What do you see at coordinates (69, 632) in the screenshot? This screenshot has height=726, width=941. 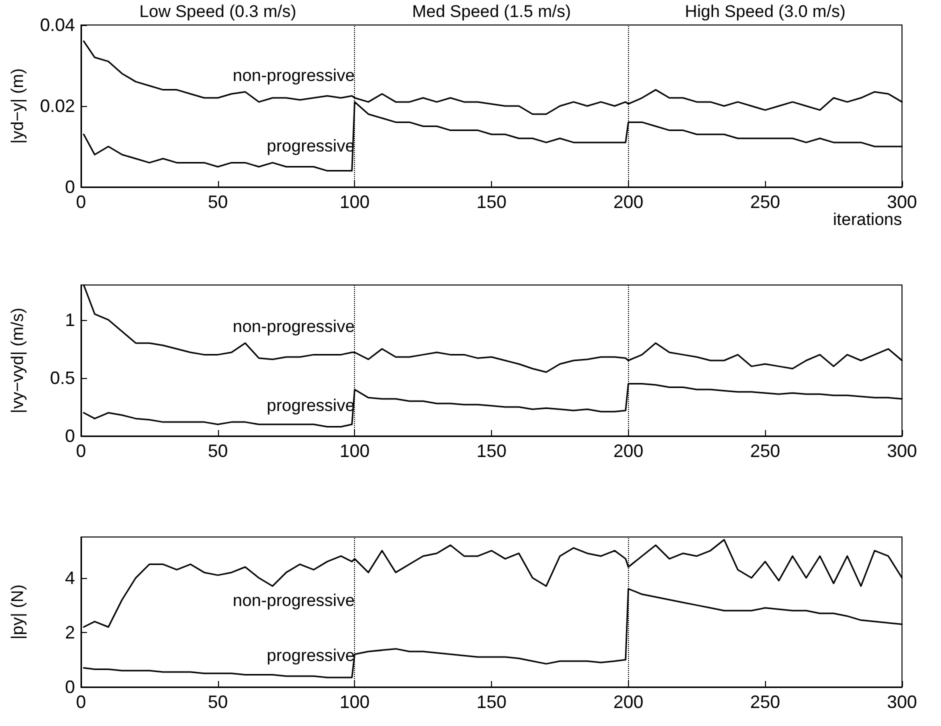 I see `y-tick-label: 2` at bounding box center [69, 632].